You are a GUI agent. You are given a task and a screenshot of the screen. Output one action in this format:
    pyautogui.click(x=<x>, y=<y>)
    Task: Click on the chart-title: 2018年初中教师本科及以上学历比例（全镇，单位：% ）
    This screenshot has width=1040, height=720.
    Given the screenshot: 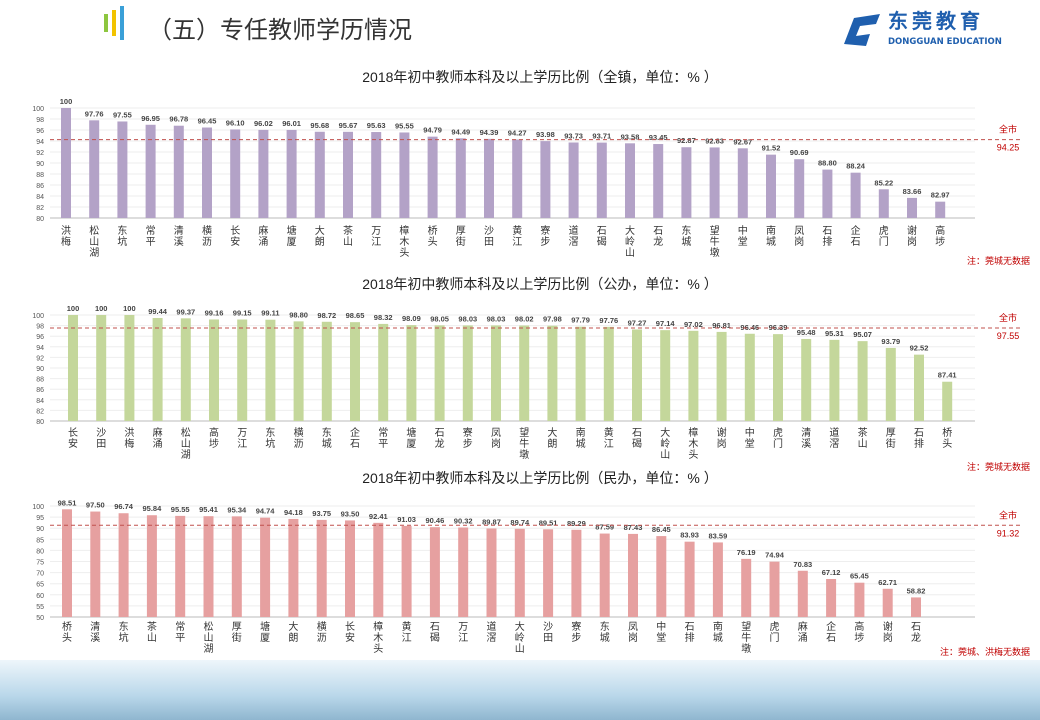 What is the action you would take?
    pyautogui.click(x=539, y=77)
    